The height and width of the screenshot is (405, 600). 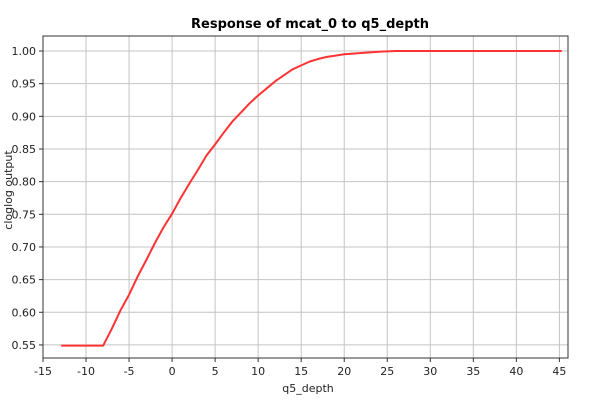 I want to click on x-tick-label: 35, so click(x=473, y=371).